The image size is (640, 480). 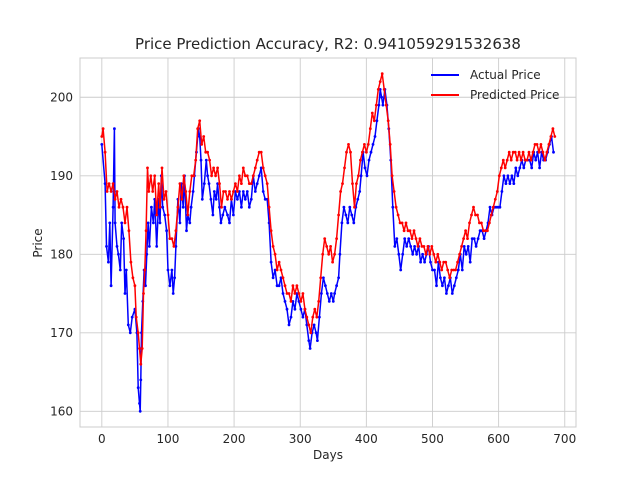 What do you see at coordinates (495, 85) in the screenshot?
I see `legend: Actual Price Predicted Price` at bounding box center [495, 85].